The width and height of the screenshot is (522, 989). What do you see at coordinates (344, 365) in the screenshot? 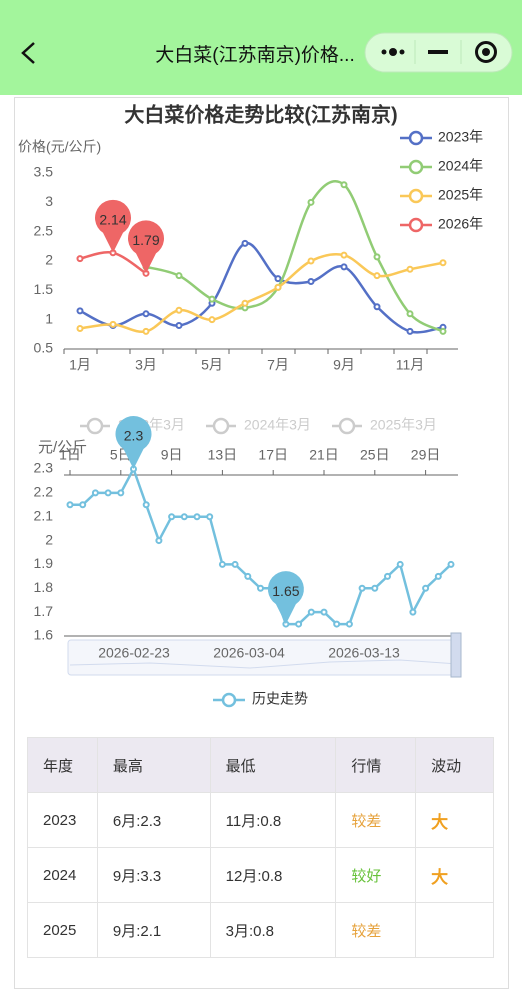
I see `x-tick-label: 9月` at bounding box center [344, 365].